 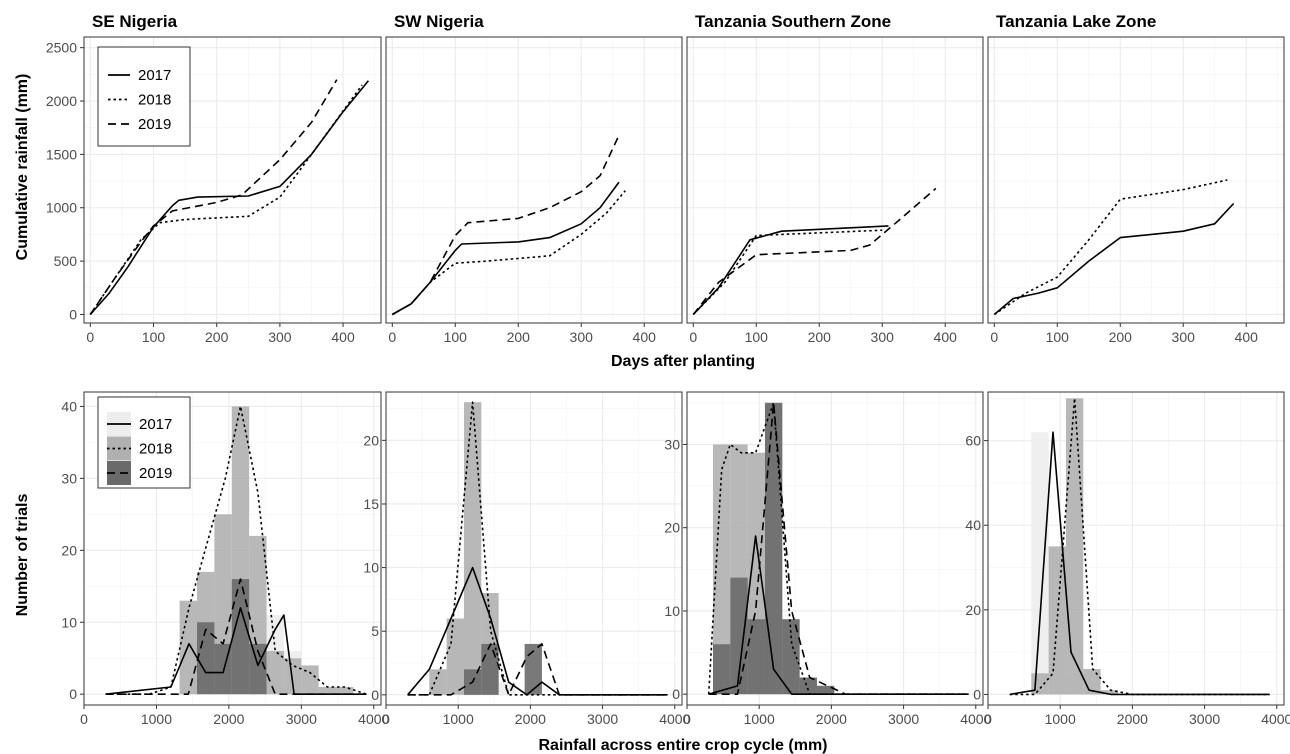 I want to click on panel-1: 0 100 200 300 400 SW Nigeria, so click(x=534, y=178).